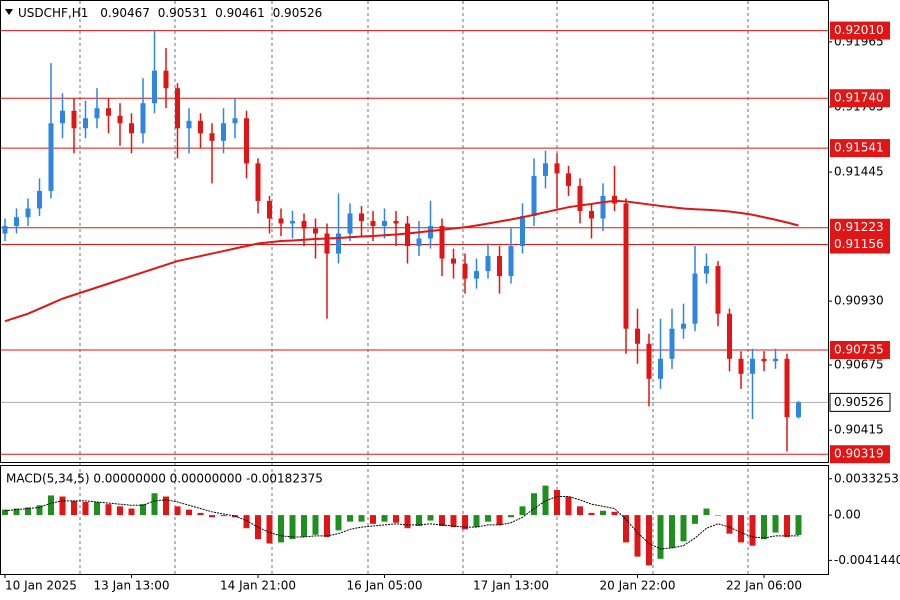 The image size is (900, 600). Describe the element at coordinates (401, 523) in the screenshot. I see `macd-signal` at that location.